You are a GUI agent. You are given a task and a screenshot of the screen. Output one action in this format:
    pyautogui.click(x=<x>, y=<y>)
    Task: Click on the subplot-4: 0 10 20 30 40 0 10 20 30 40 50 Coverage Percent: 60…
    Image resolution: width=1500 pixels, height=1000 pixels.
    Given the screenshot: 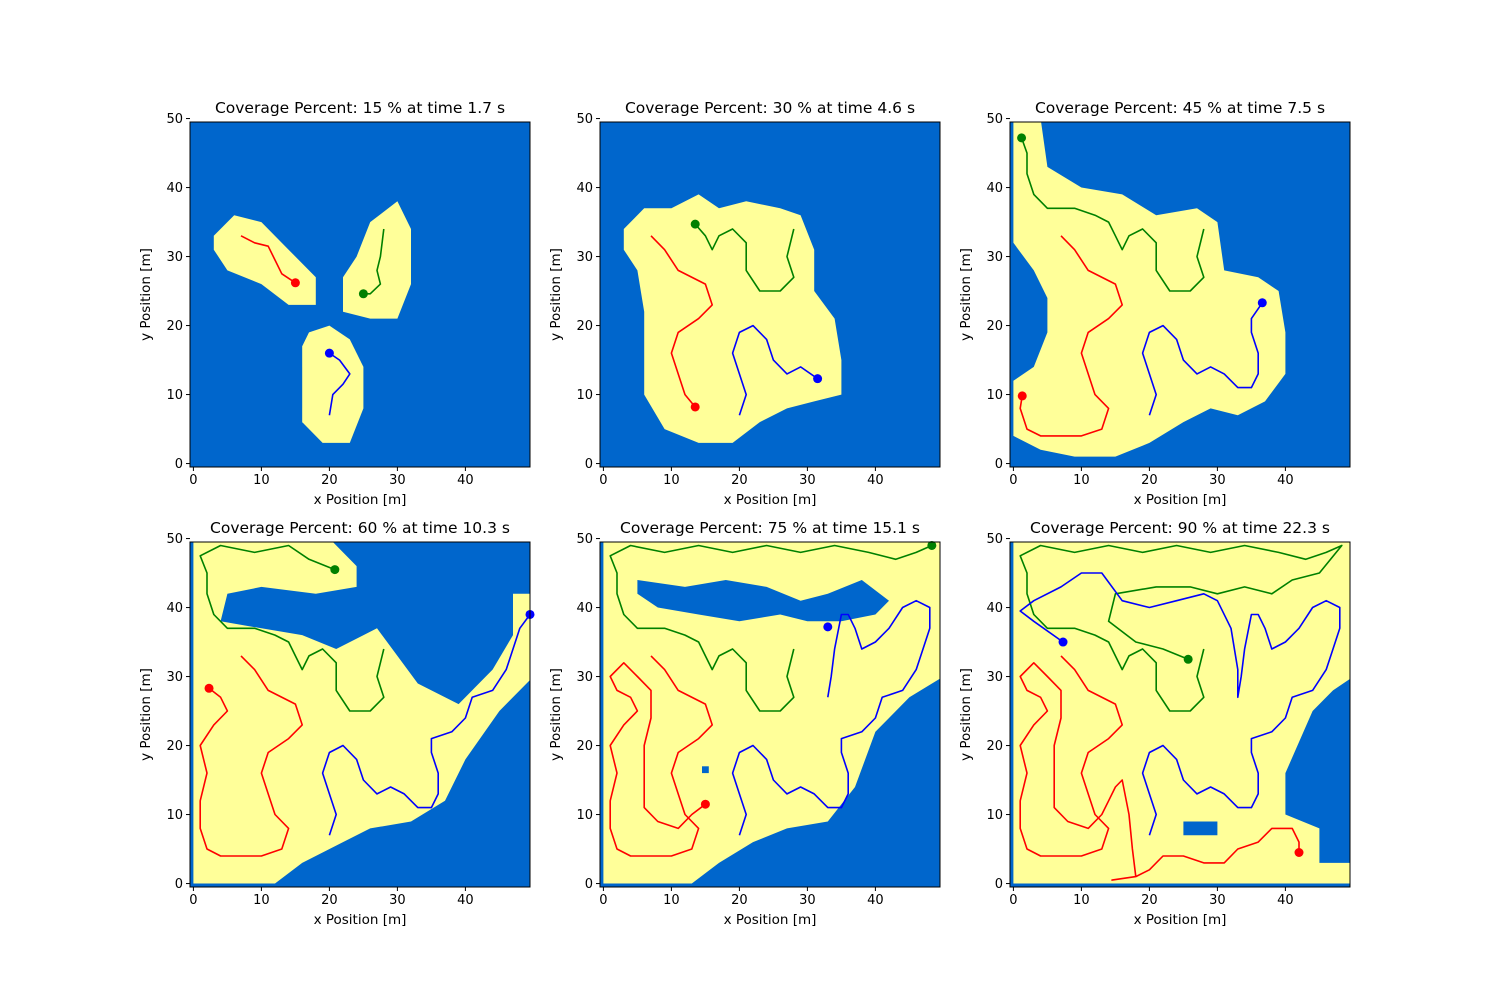 What is the action you would take?
    pyautogui.click(x=336, y=723)
    